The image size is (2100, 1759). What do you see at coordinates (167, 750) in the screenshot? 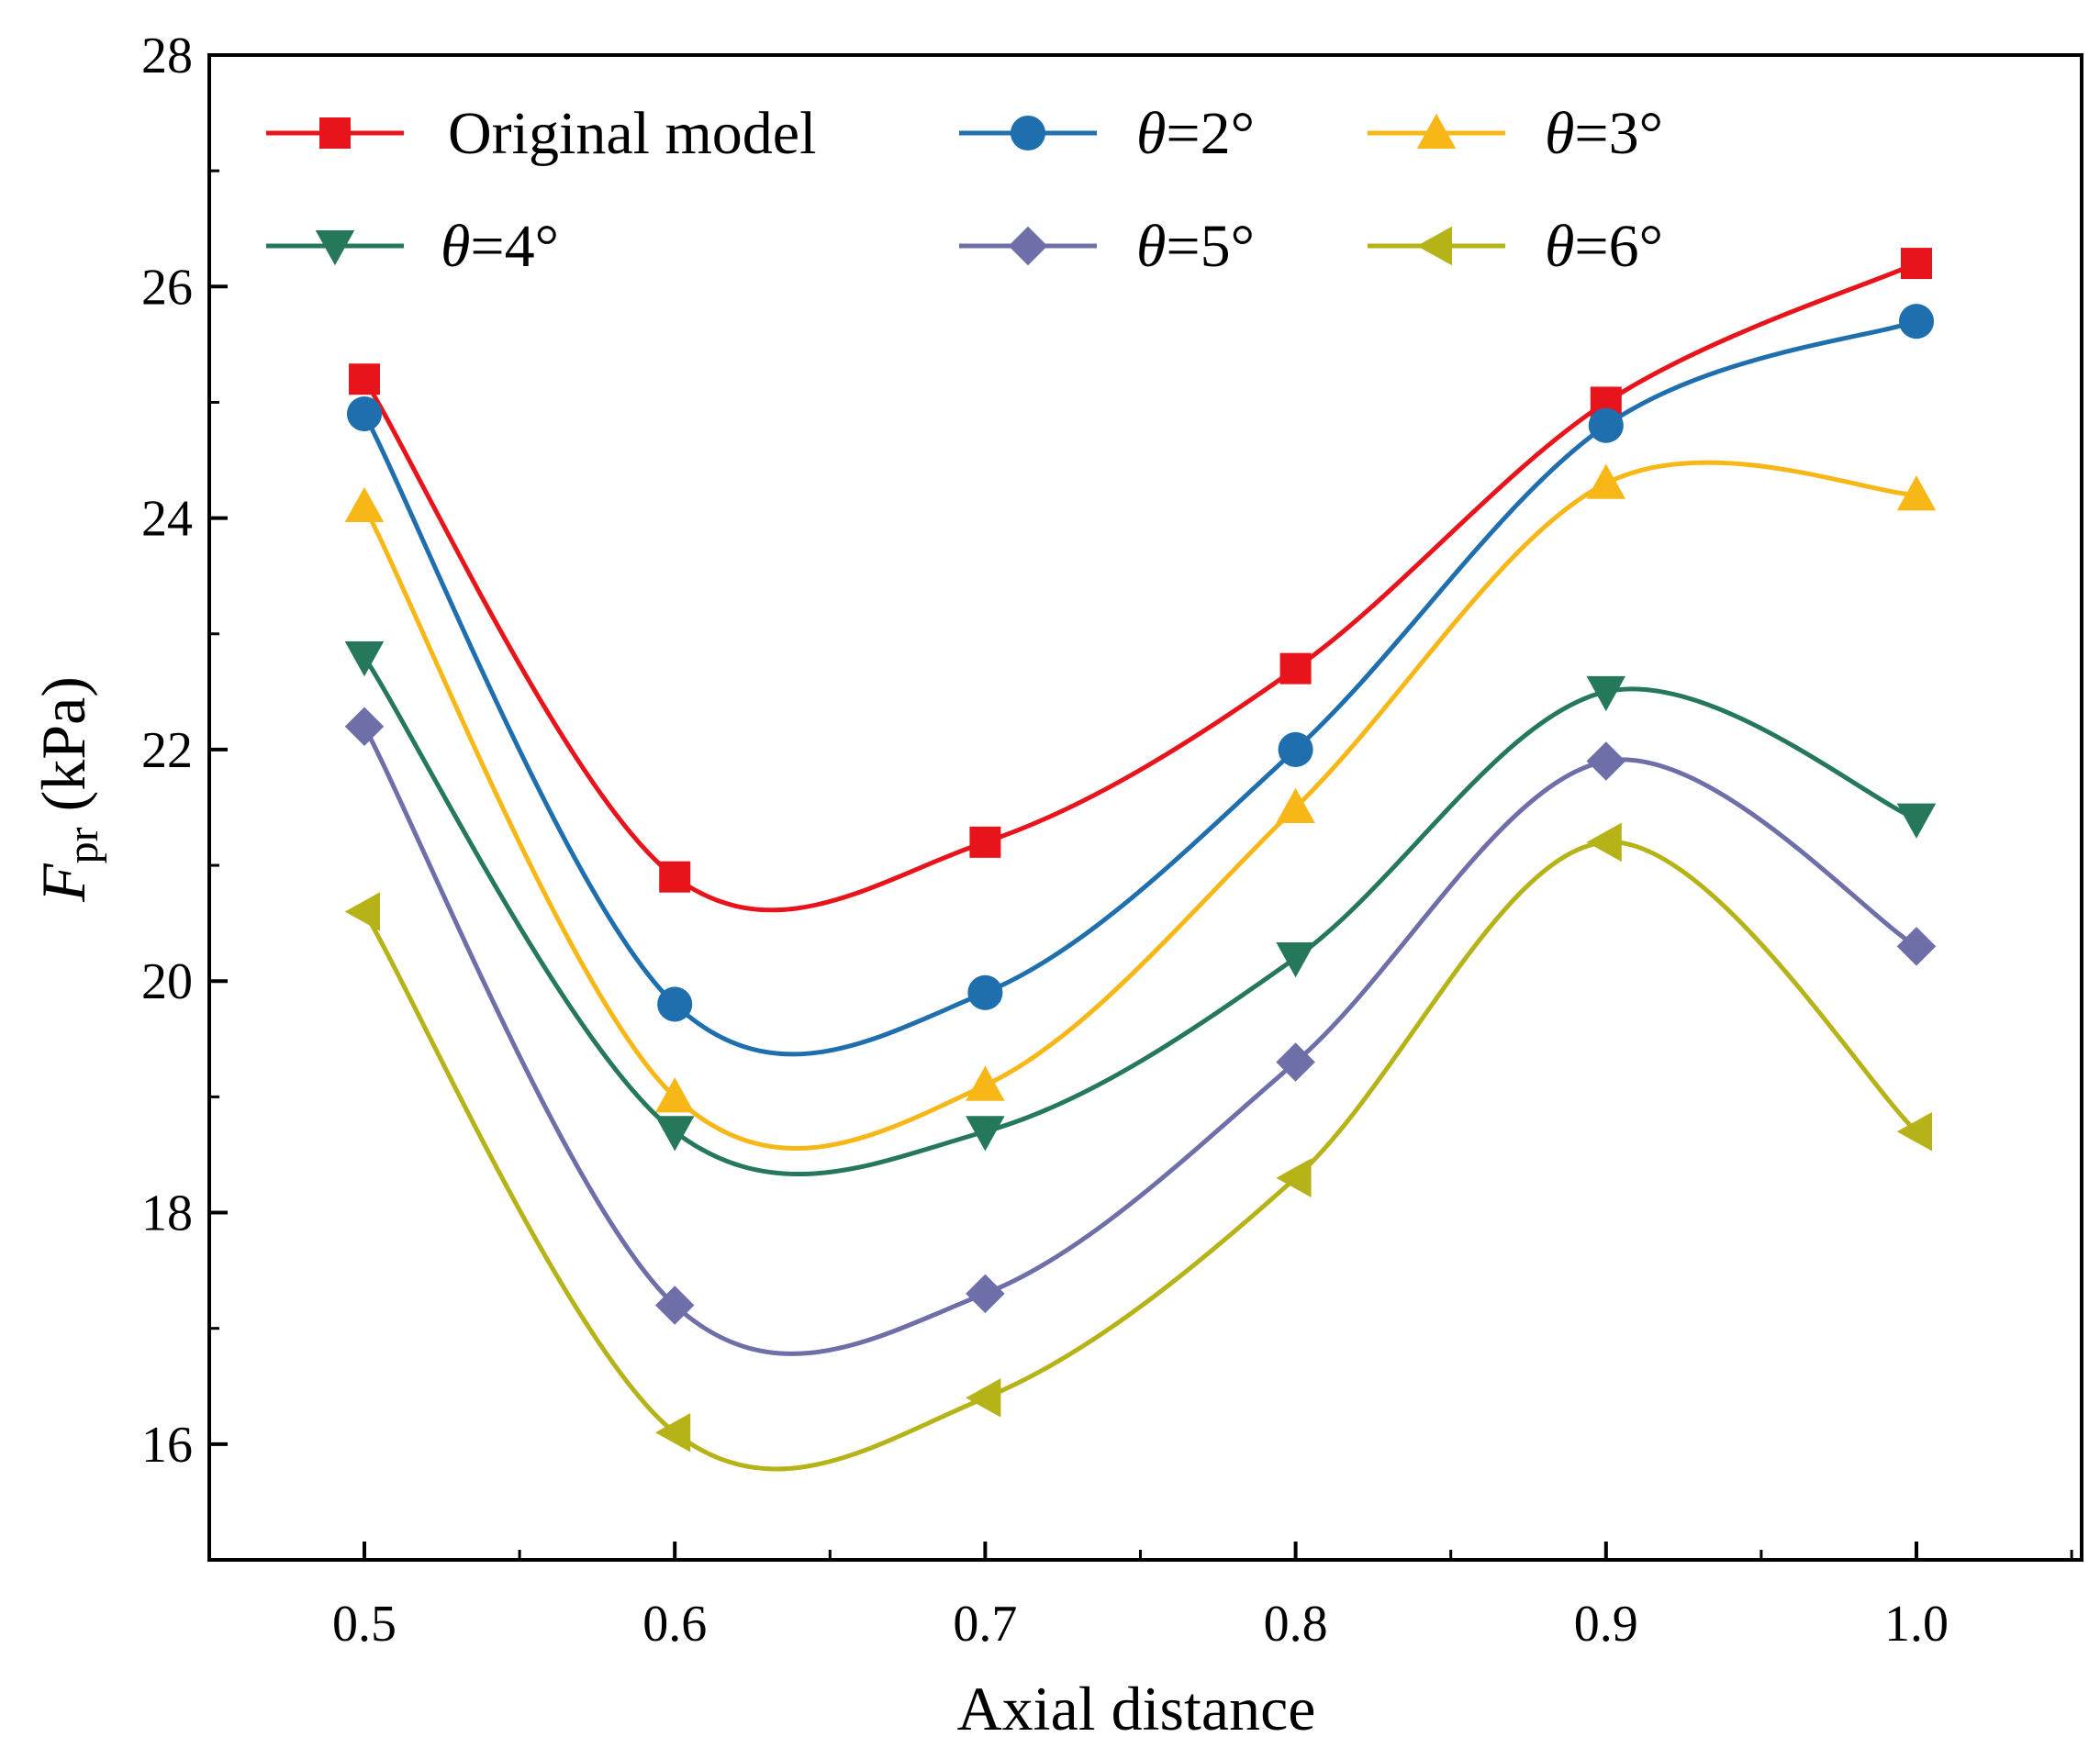
I see `y-tick-label: 22` at bounding box center [167, 750].